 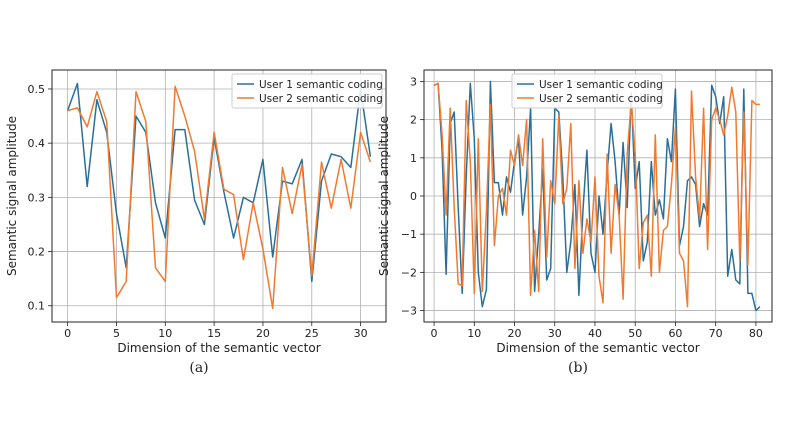 What do you see at coordinates (578, 368) in the screenshot?
I see `caption-b: (b)` at bounding box center [578, 368].